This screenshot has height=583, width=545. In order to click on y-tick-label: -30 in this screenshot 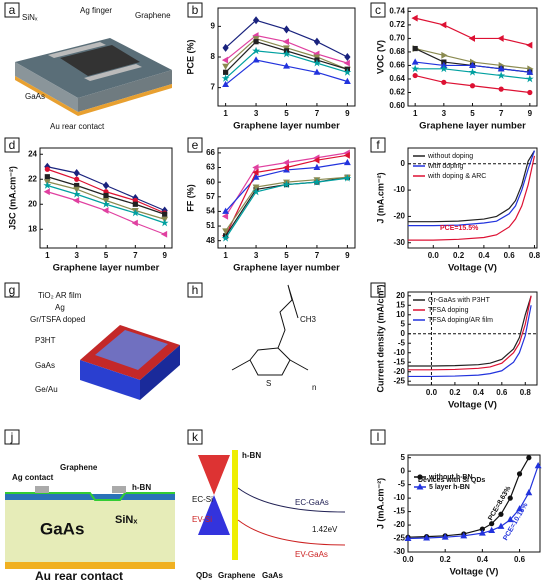, I will do `click(399, 551)`.